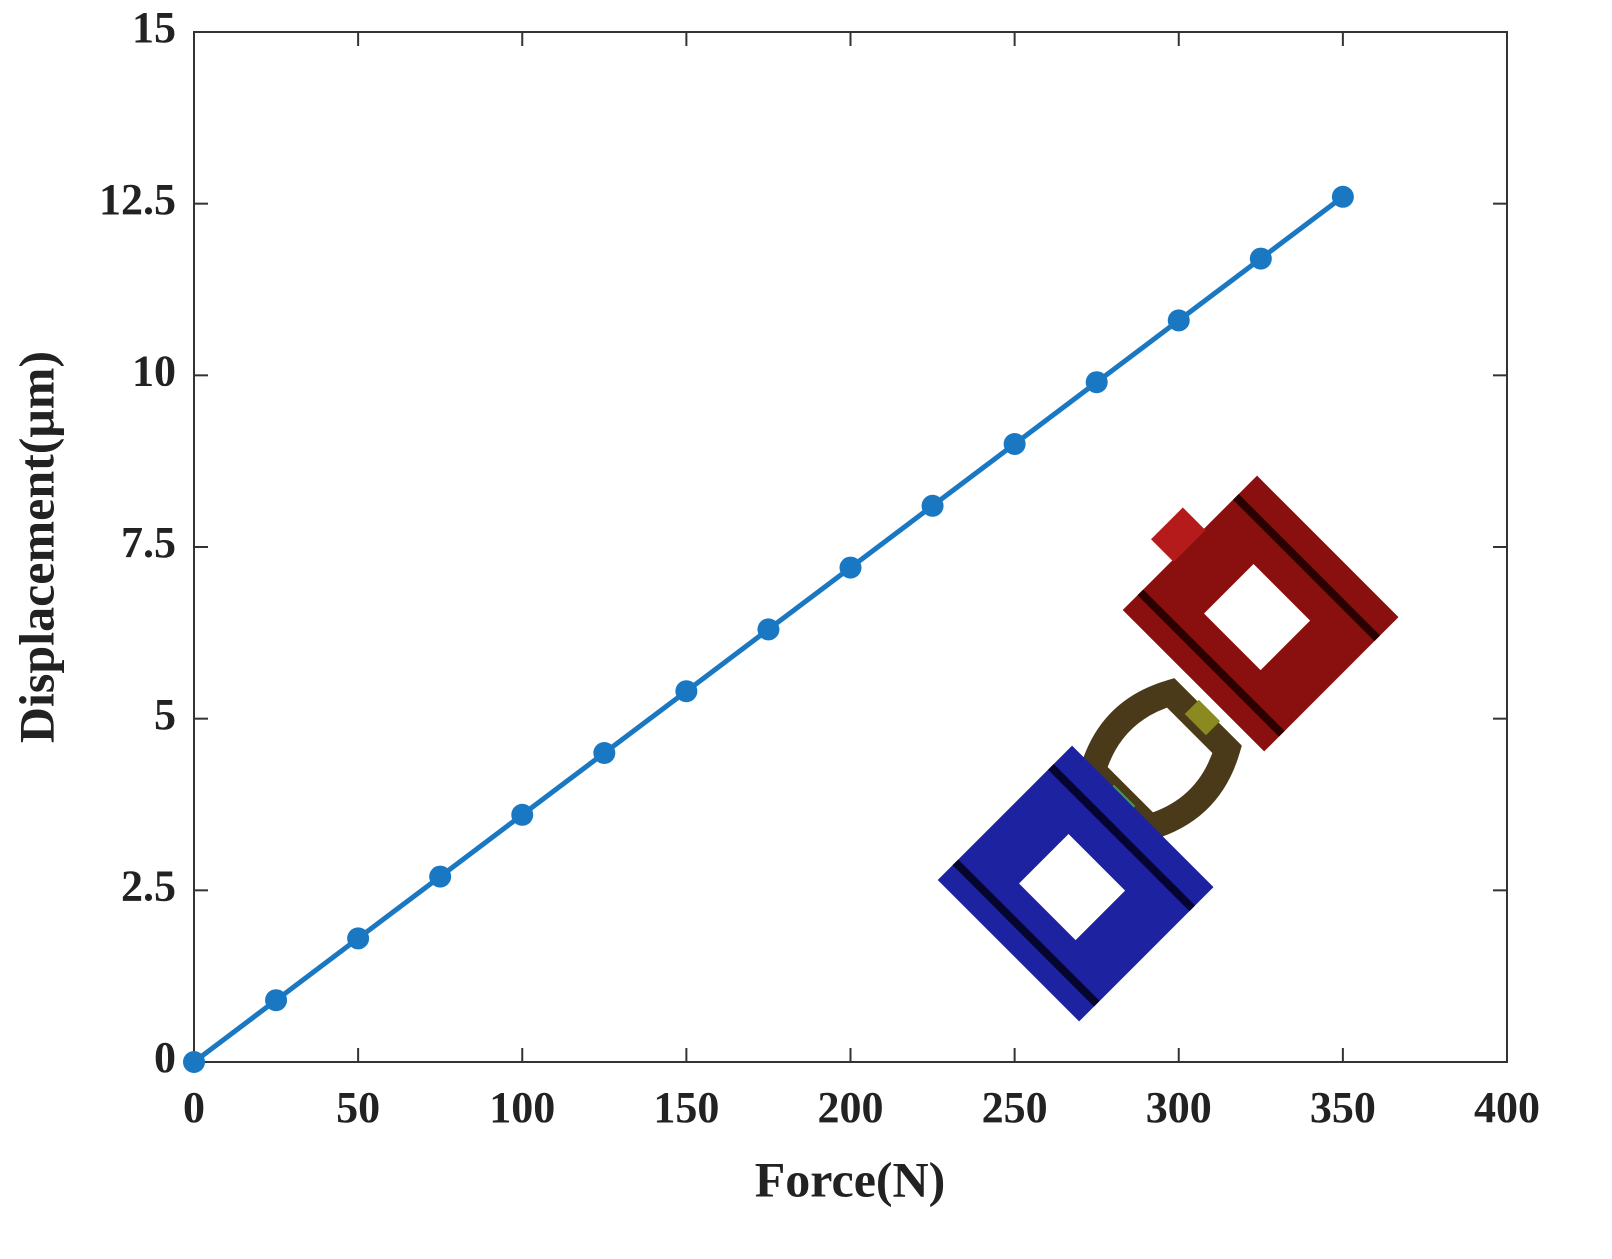 This screenshot has height=1259, width=1612. What do you see at coordinates (686, 1107) in the screenshot?
I see `x-tick-label: 150` at bounding box center [686, 1107].